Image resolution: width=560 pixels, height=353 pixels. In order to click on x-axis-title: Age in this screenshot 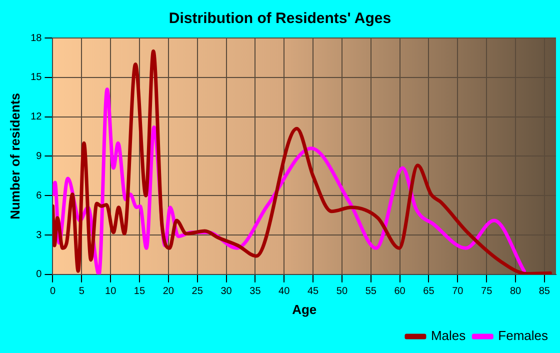, I will do `click(304, 309)`.